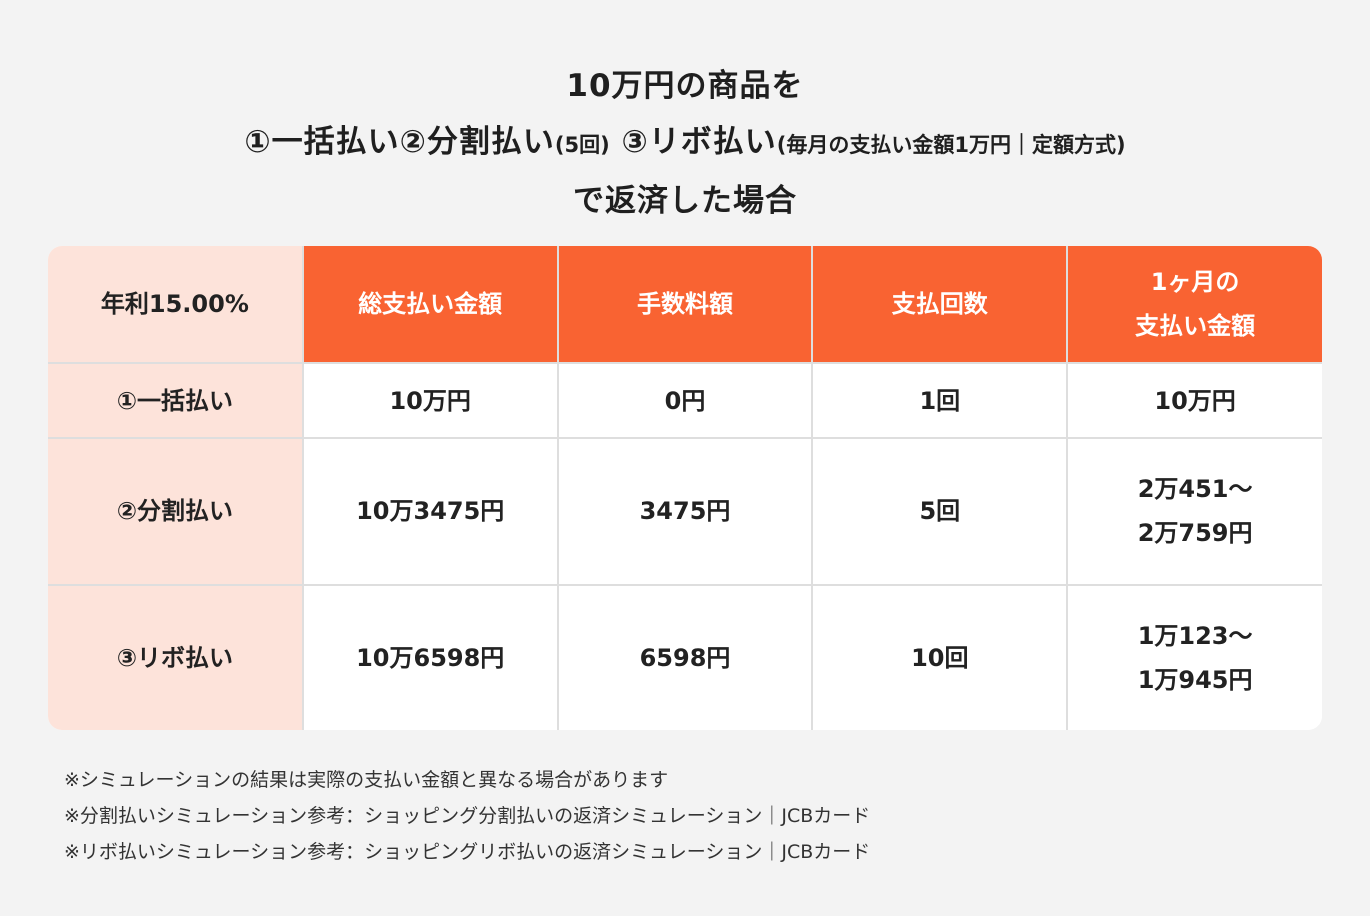 The width and height of the screenshot is (1370, 916). Describe the element at coordinates (940, 400) in the screenshot. I see `cell-count: 1回` at that location.